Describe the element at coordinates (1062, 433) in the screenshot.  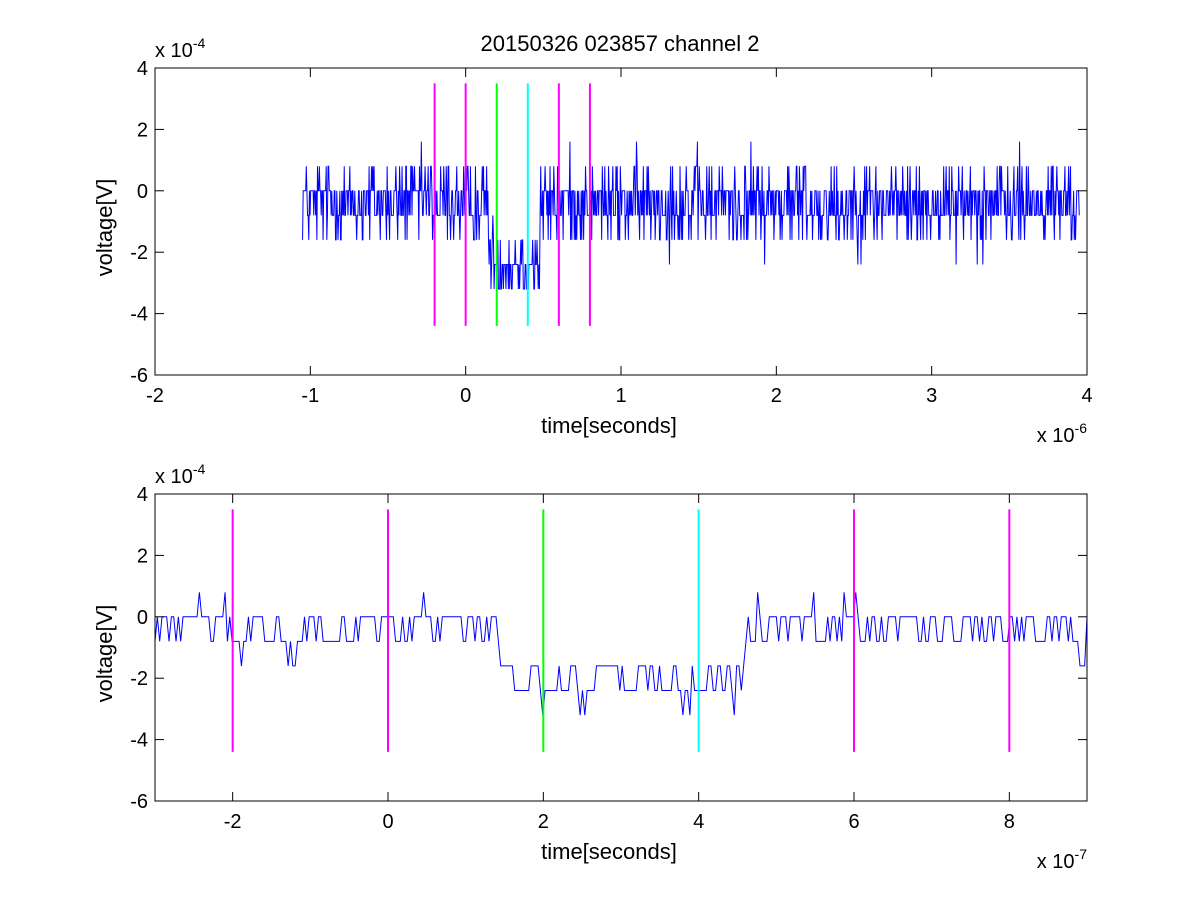
I see `x-axis-multiplier: x 10-6` at that location.